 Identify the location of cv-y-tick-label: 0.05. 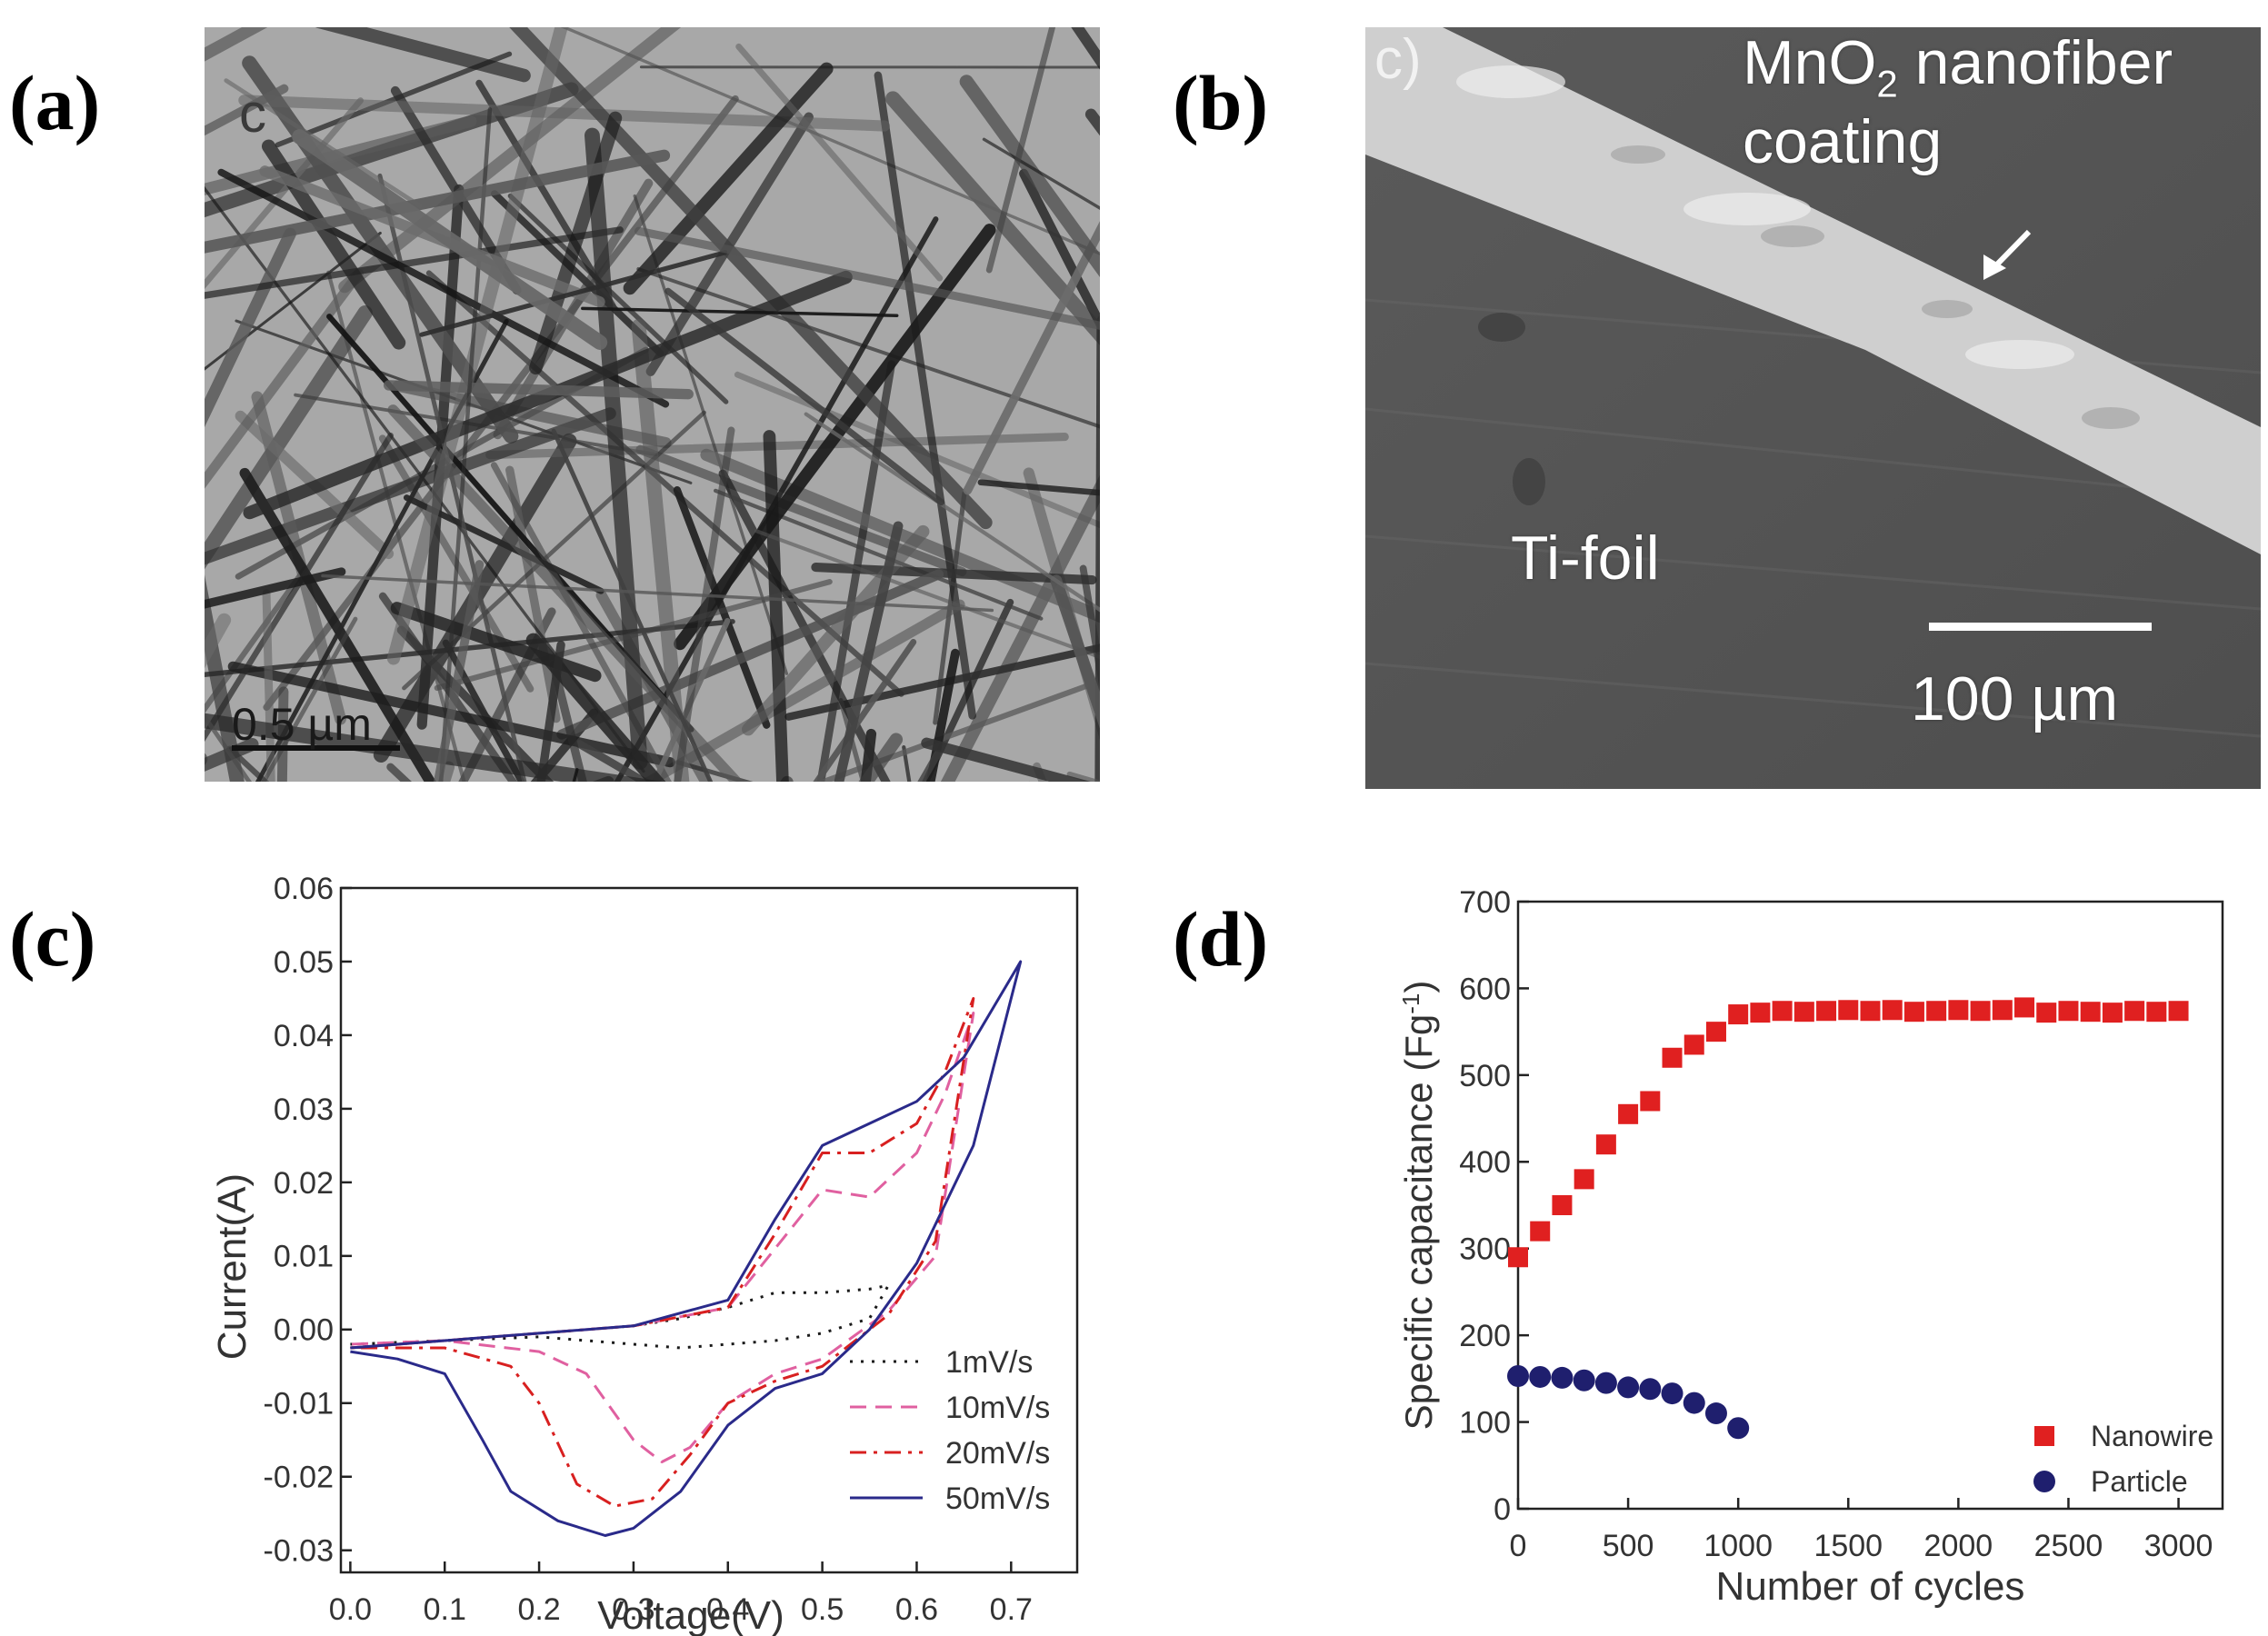
(304, 963).